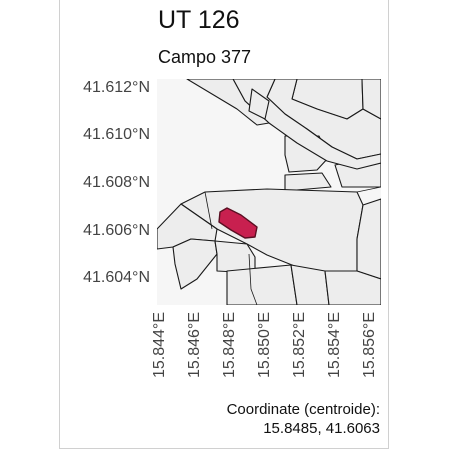 This screenshot has width=450, height=450. Describe the element at coordinates (229, 345) in the screenshot. I see `lon-tick-label: 15.848°E` at that location.